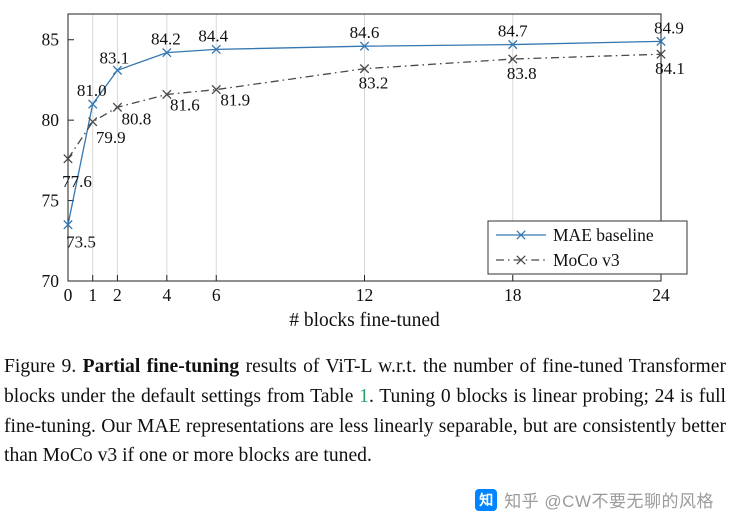 The width and height of the screenshot is (730, 522). I want to click on y-tick-label: 75, so click(51, 201).